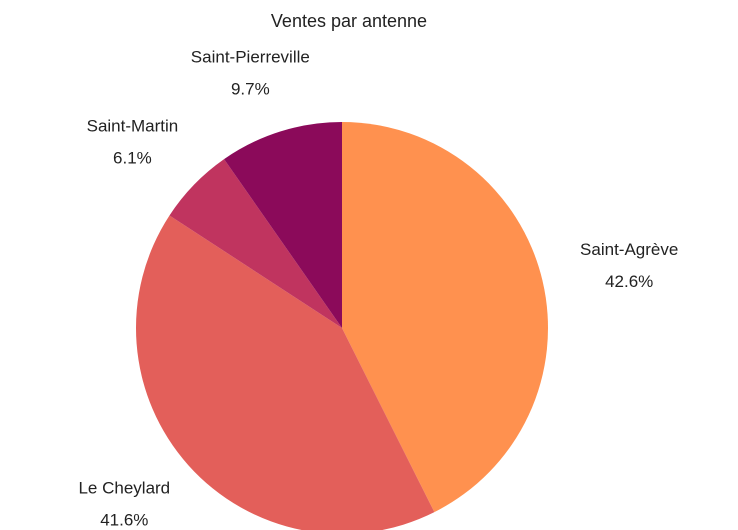 The height and width of the screenshot is (530, 738). I want to click on slice-percent: 9.7%, so click(250, 89).